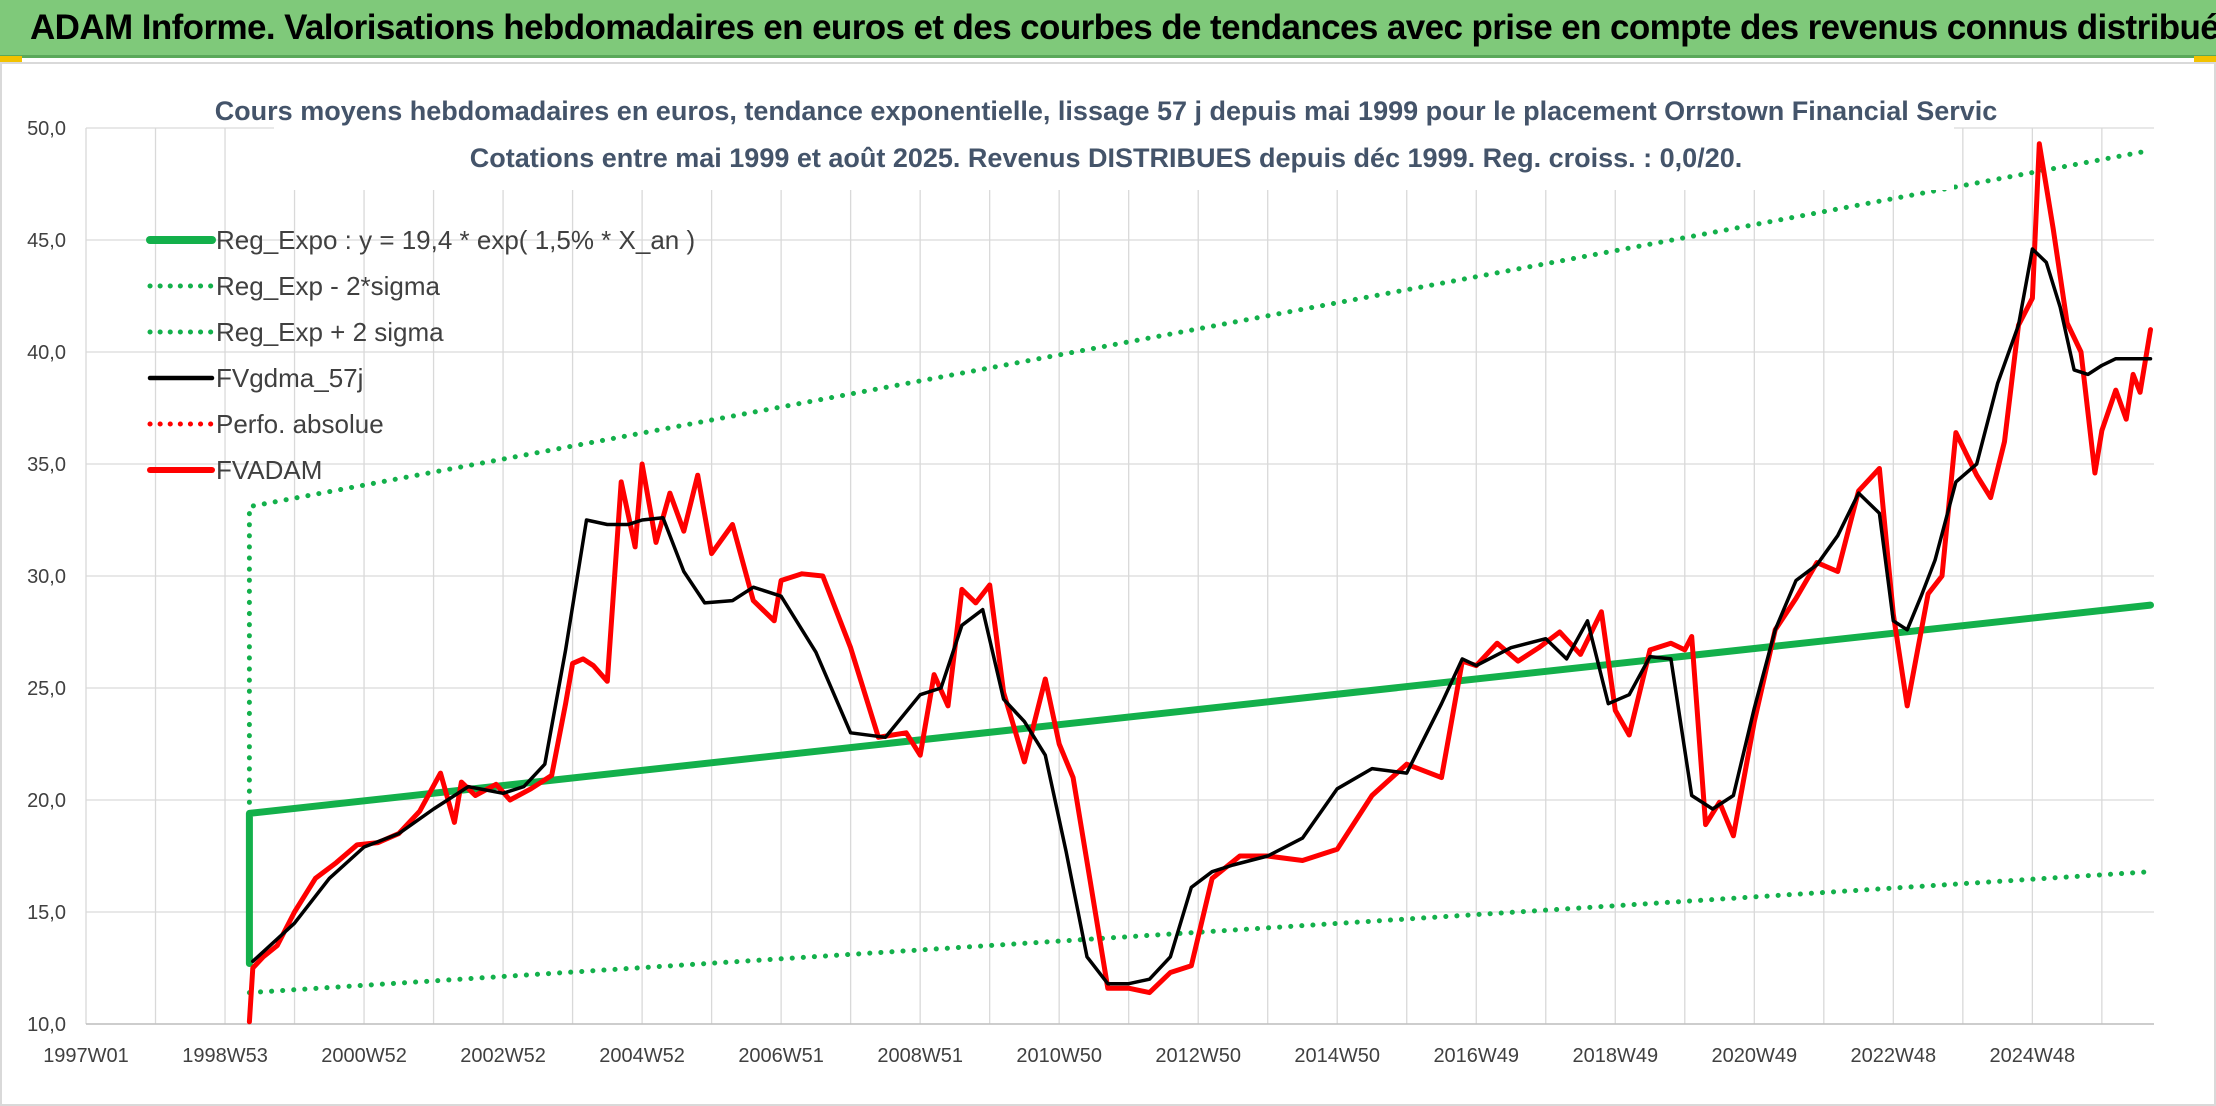  Describe the element at coordinates (1754, 1056) in the screenshot. I see `x-tick-label: 2020W49` at that location.